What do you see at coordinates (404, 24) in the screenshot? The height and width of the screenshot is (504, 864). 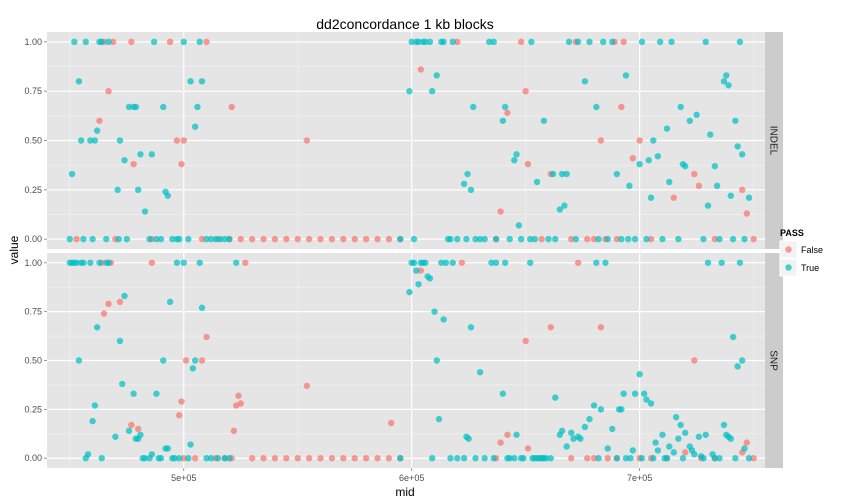 I see `chart-title: dd2concordance 1 kb blocks` at bounding box center [404, 24].